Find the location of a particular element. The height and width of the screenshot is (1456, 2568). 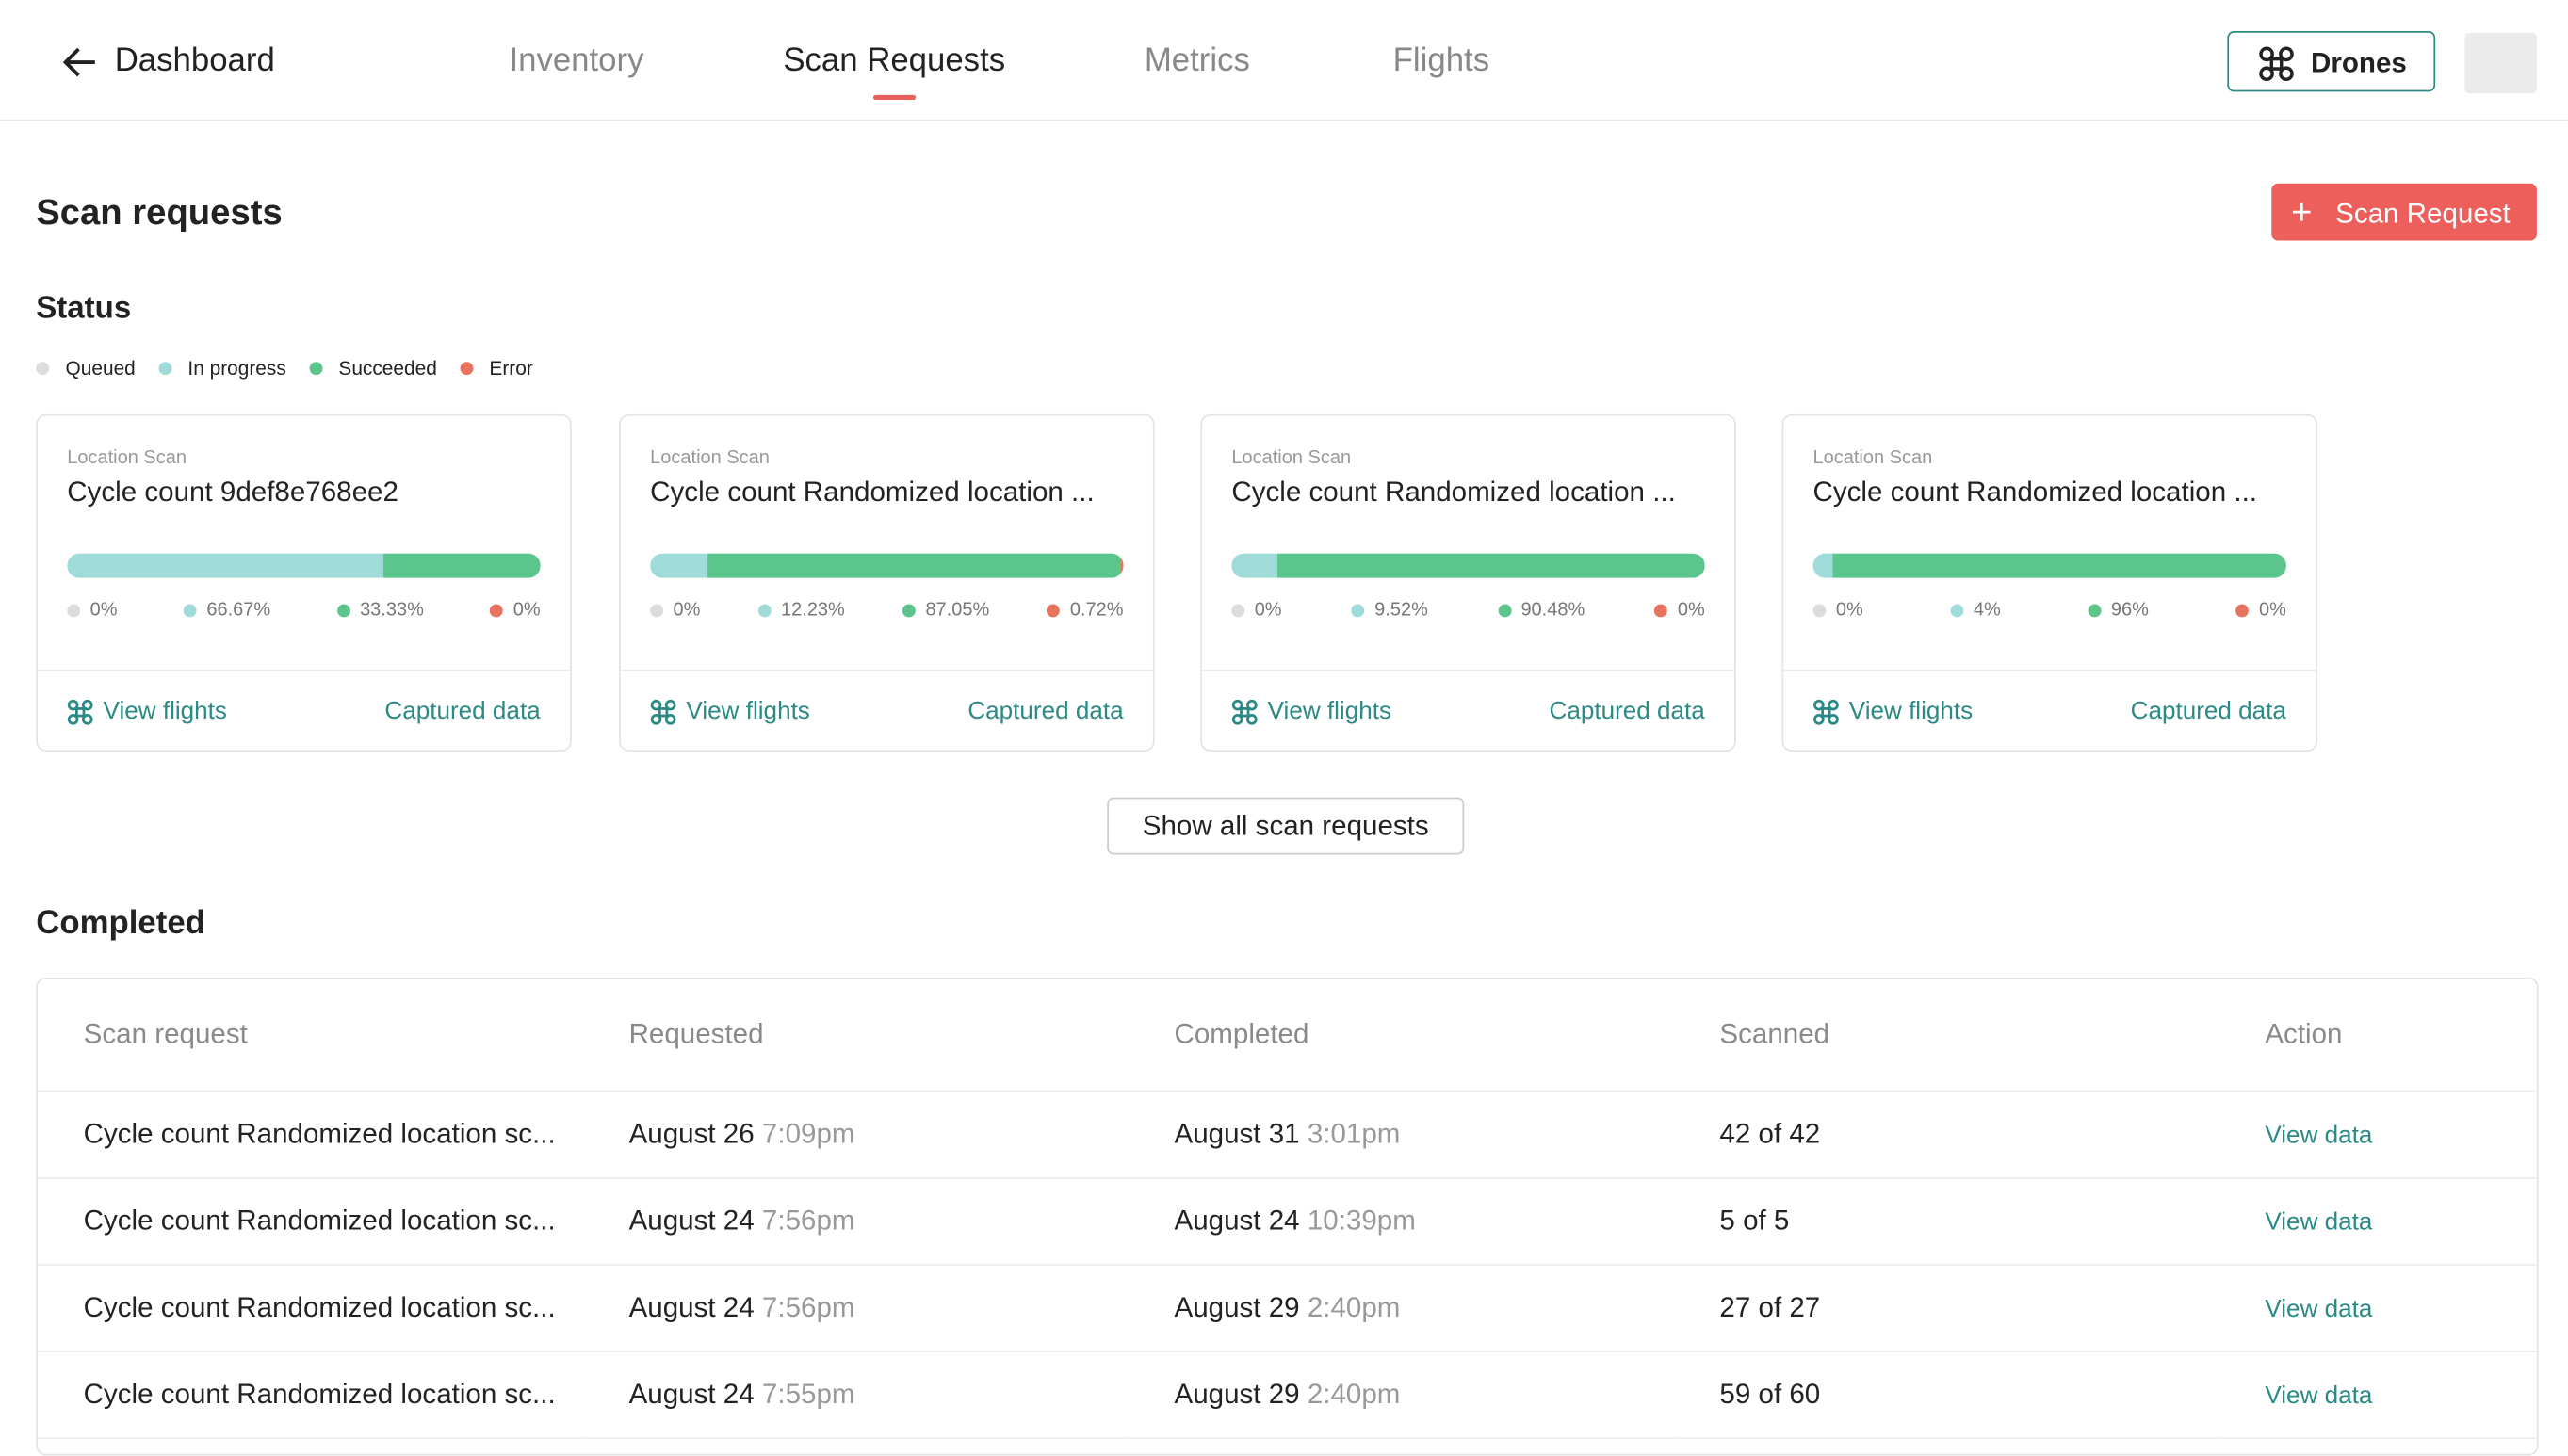

progress-value: 9.52% is located at coordinates (1389, 611).